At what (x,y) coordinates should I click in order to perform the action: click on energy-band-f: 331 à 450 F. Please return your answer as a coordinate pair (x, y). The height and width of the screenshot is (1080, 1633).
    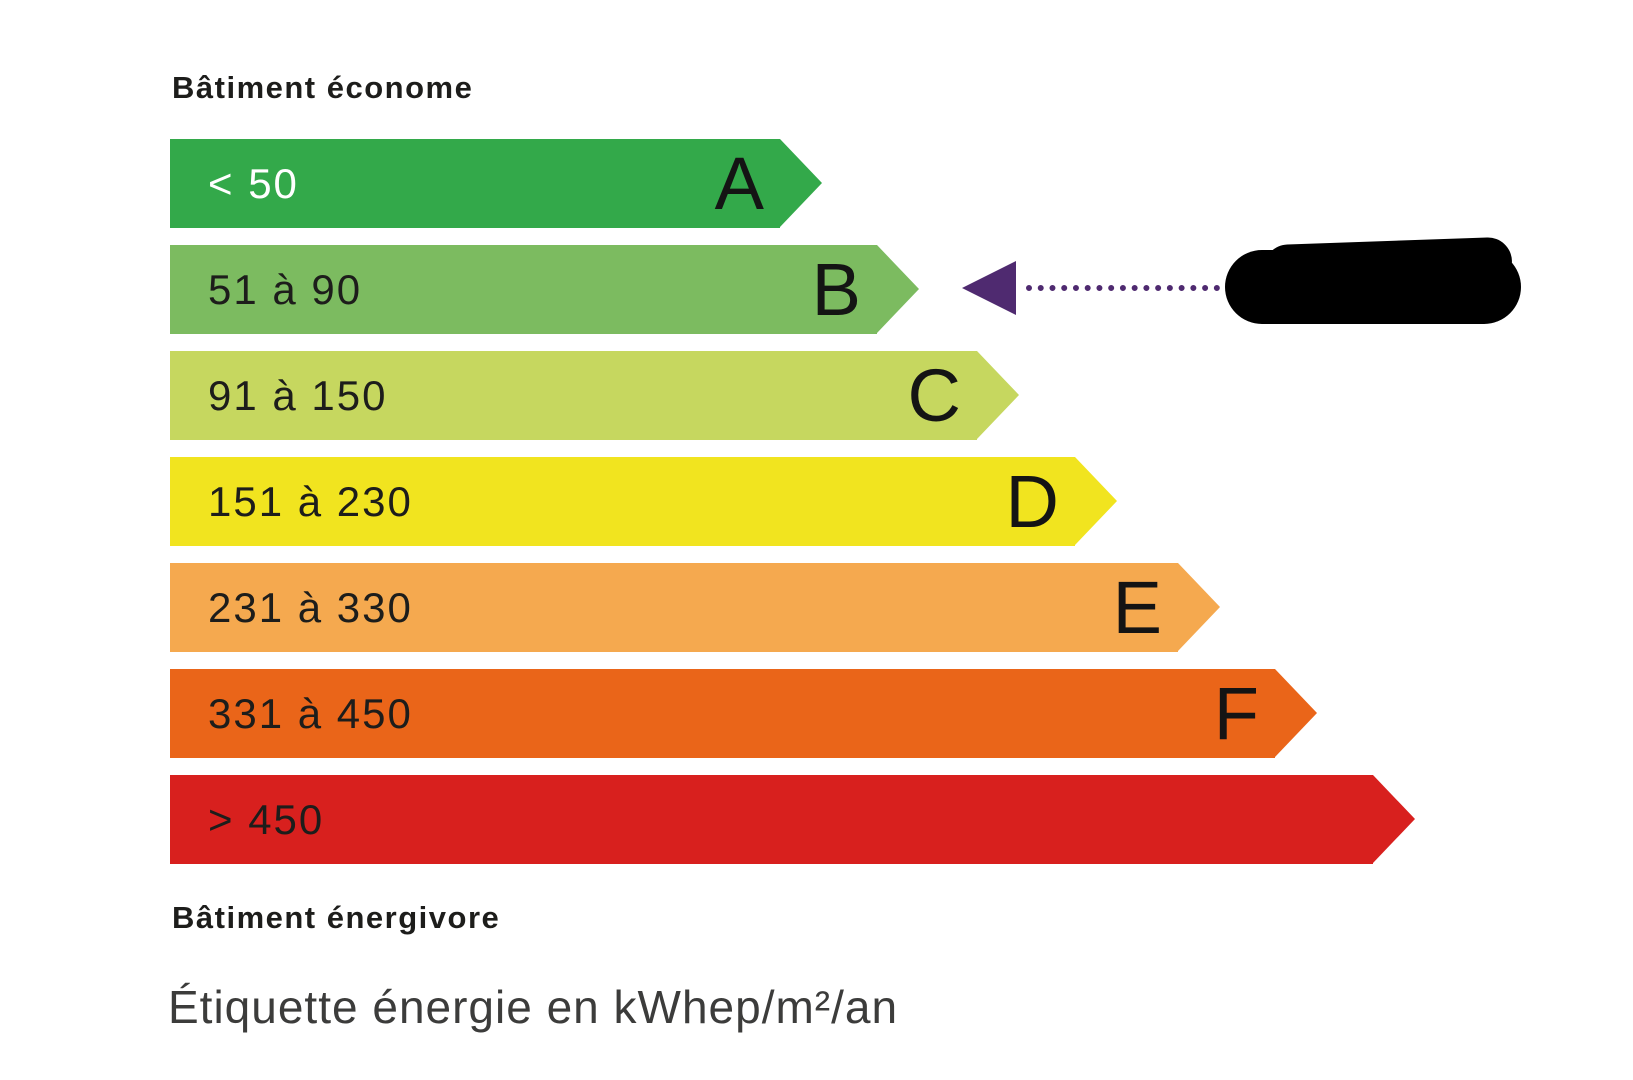
    Looking at the image, I should click on (743, 713).